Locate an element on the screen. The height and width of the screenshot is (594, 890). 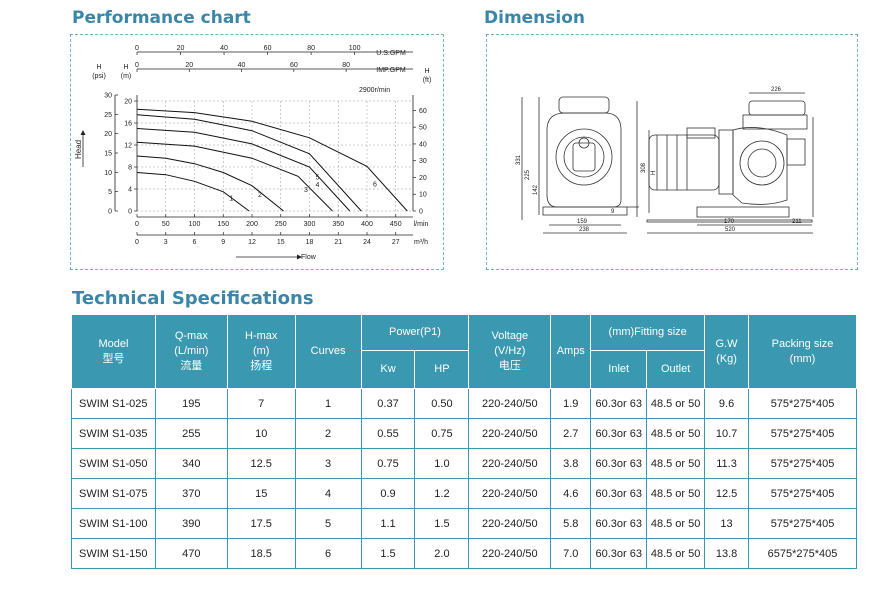
table-cell: SWIM S1-100 is located at coordinates (113, 523).